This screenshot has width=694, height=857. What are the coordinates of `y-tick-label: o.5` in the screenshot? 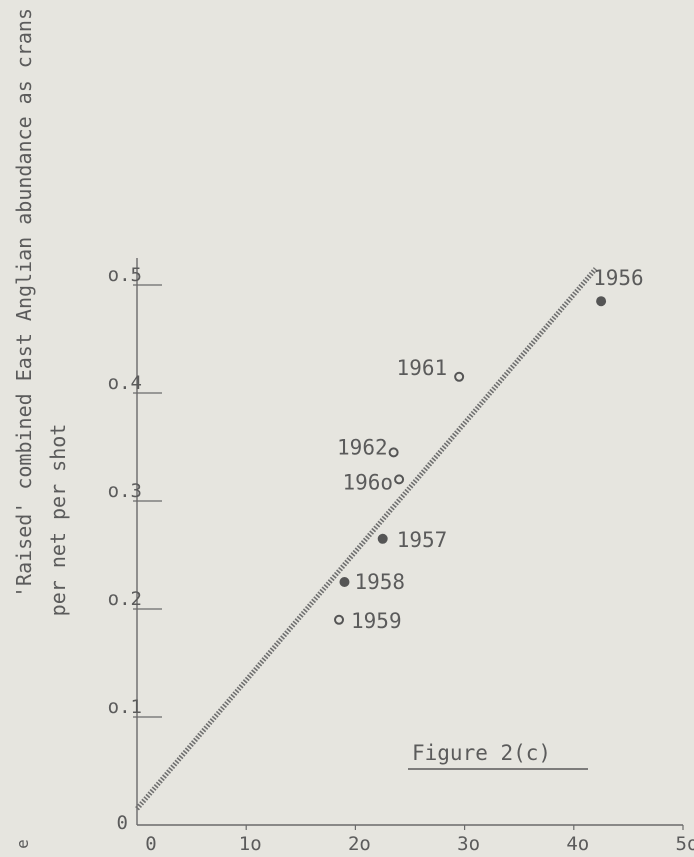 It's located at (125, 275).